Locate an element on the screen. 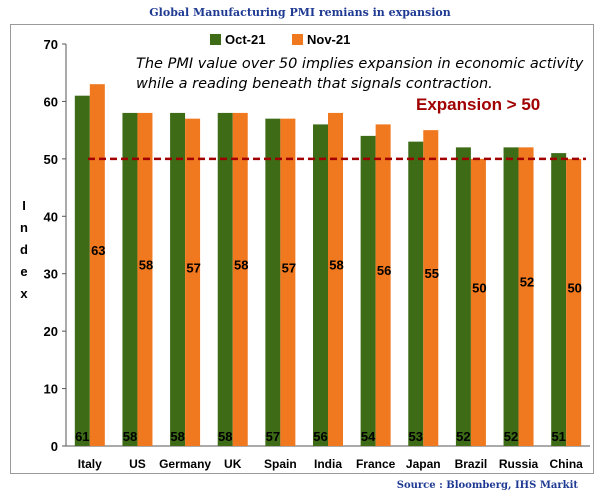  x-tick-label: US is located at coordinates (137, 464).